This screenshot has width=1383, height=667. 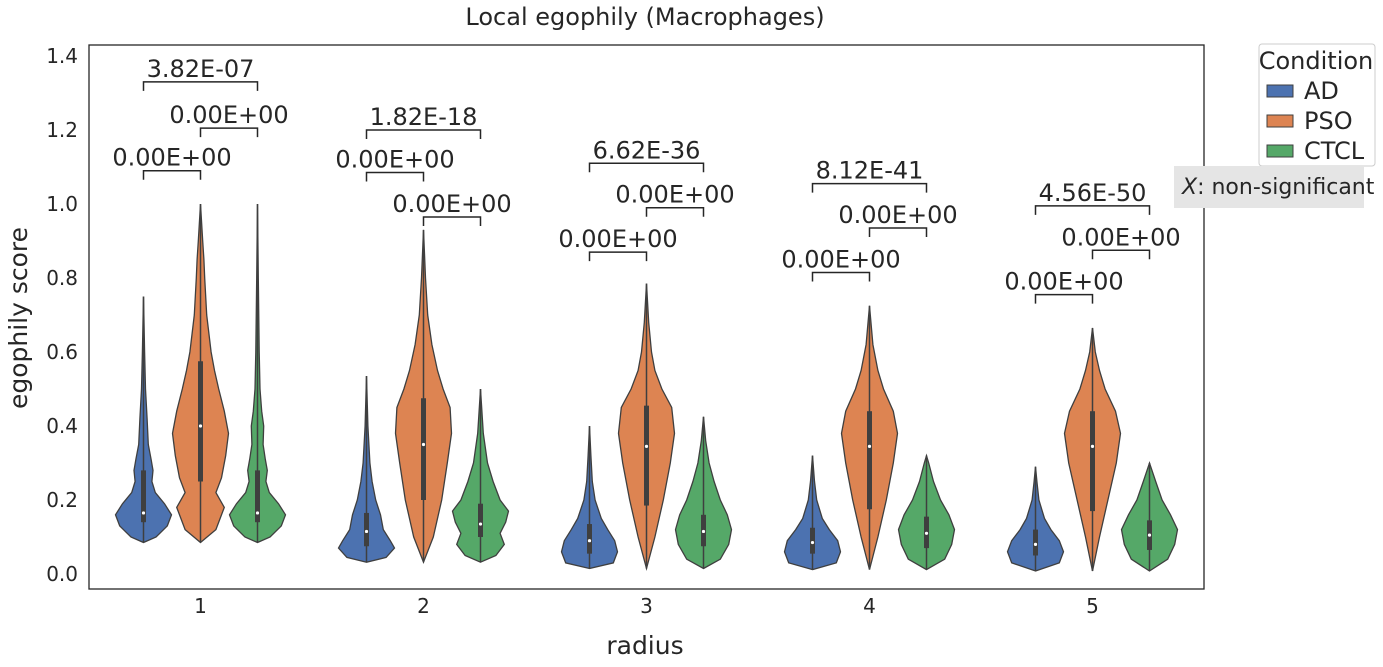 I want to click on x-tick-label: 1, so click(x=200, y=606).